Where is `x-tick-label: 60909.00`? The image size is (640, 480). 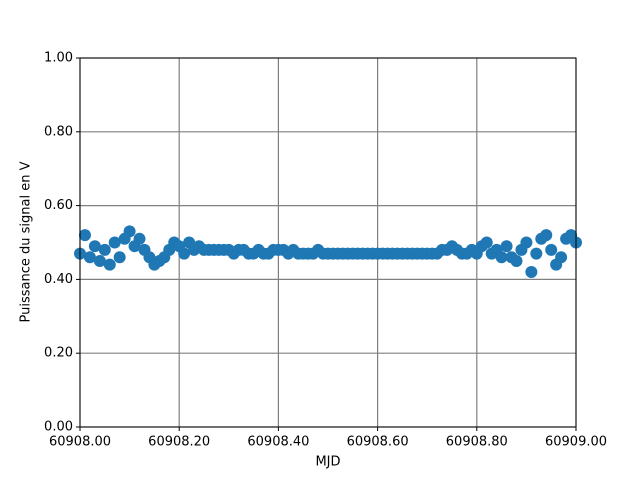 x-tick-label: 60909.00 is located at coordinates (576, 442).